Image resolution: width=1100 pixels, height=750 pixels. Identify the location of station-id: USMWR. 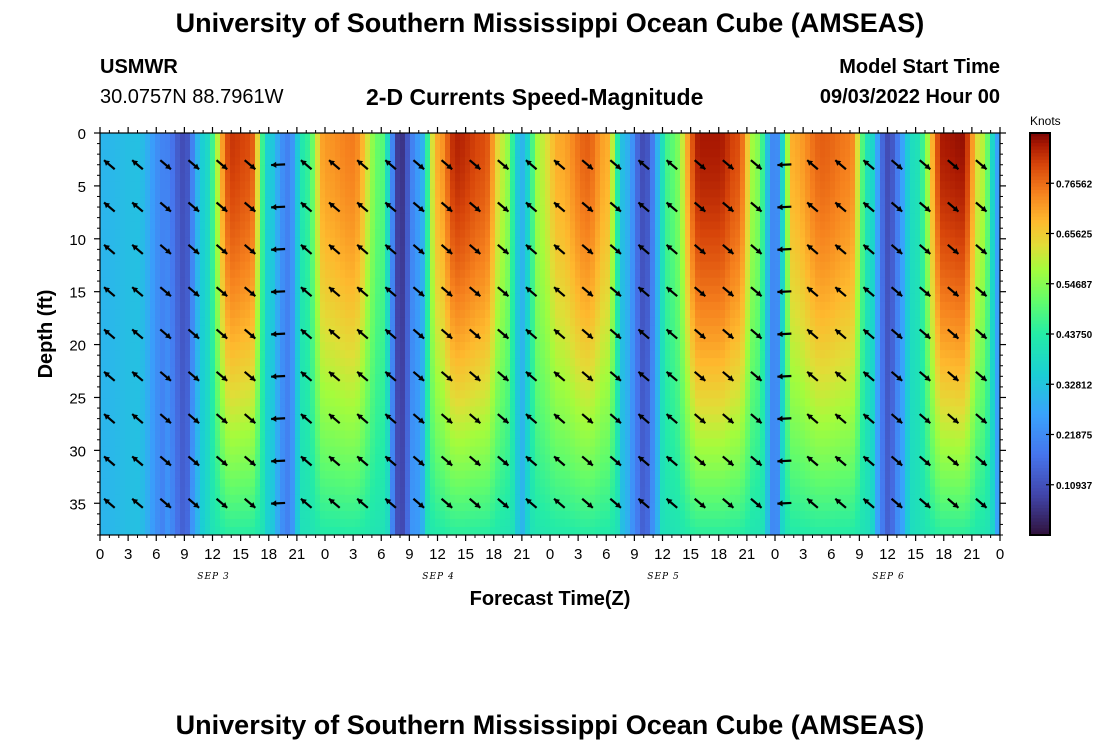
(139, 67).